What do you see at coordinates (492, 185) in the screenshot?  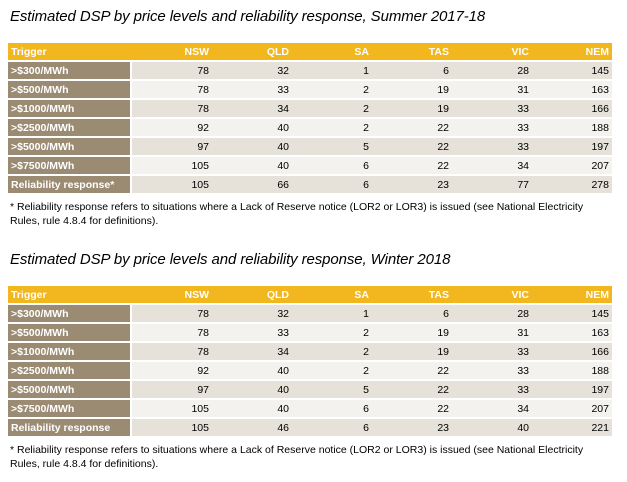 I see `table-cell: 77` at bounding box center [492, 185].